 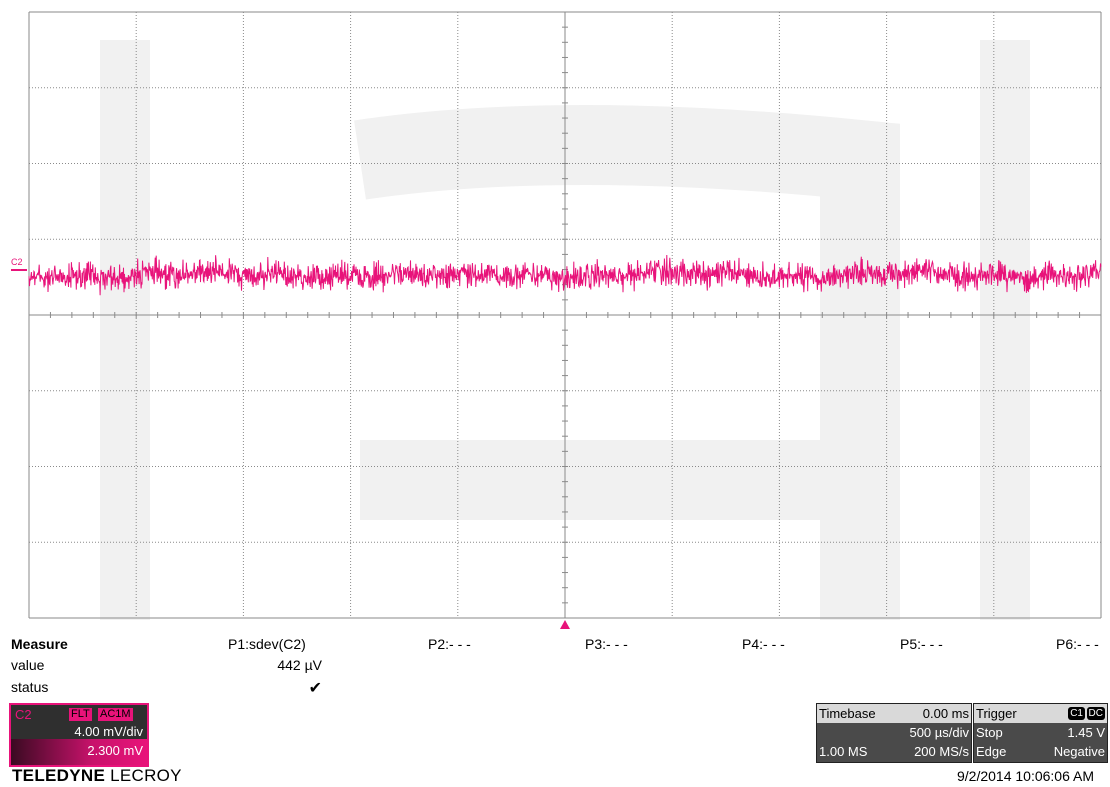 What do you see at coordinates (28, 665) in the screenshot?
I see `measure-row-value-label: value` at bounding box center [28, 665].